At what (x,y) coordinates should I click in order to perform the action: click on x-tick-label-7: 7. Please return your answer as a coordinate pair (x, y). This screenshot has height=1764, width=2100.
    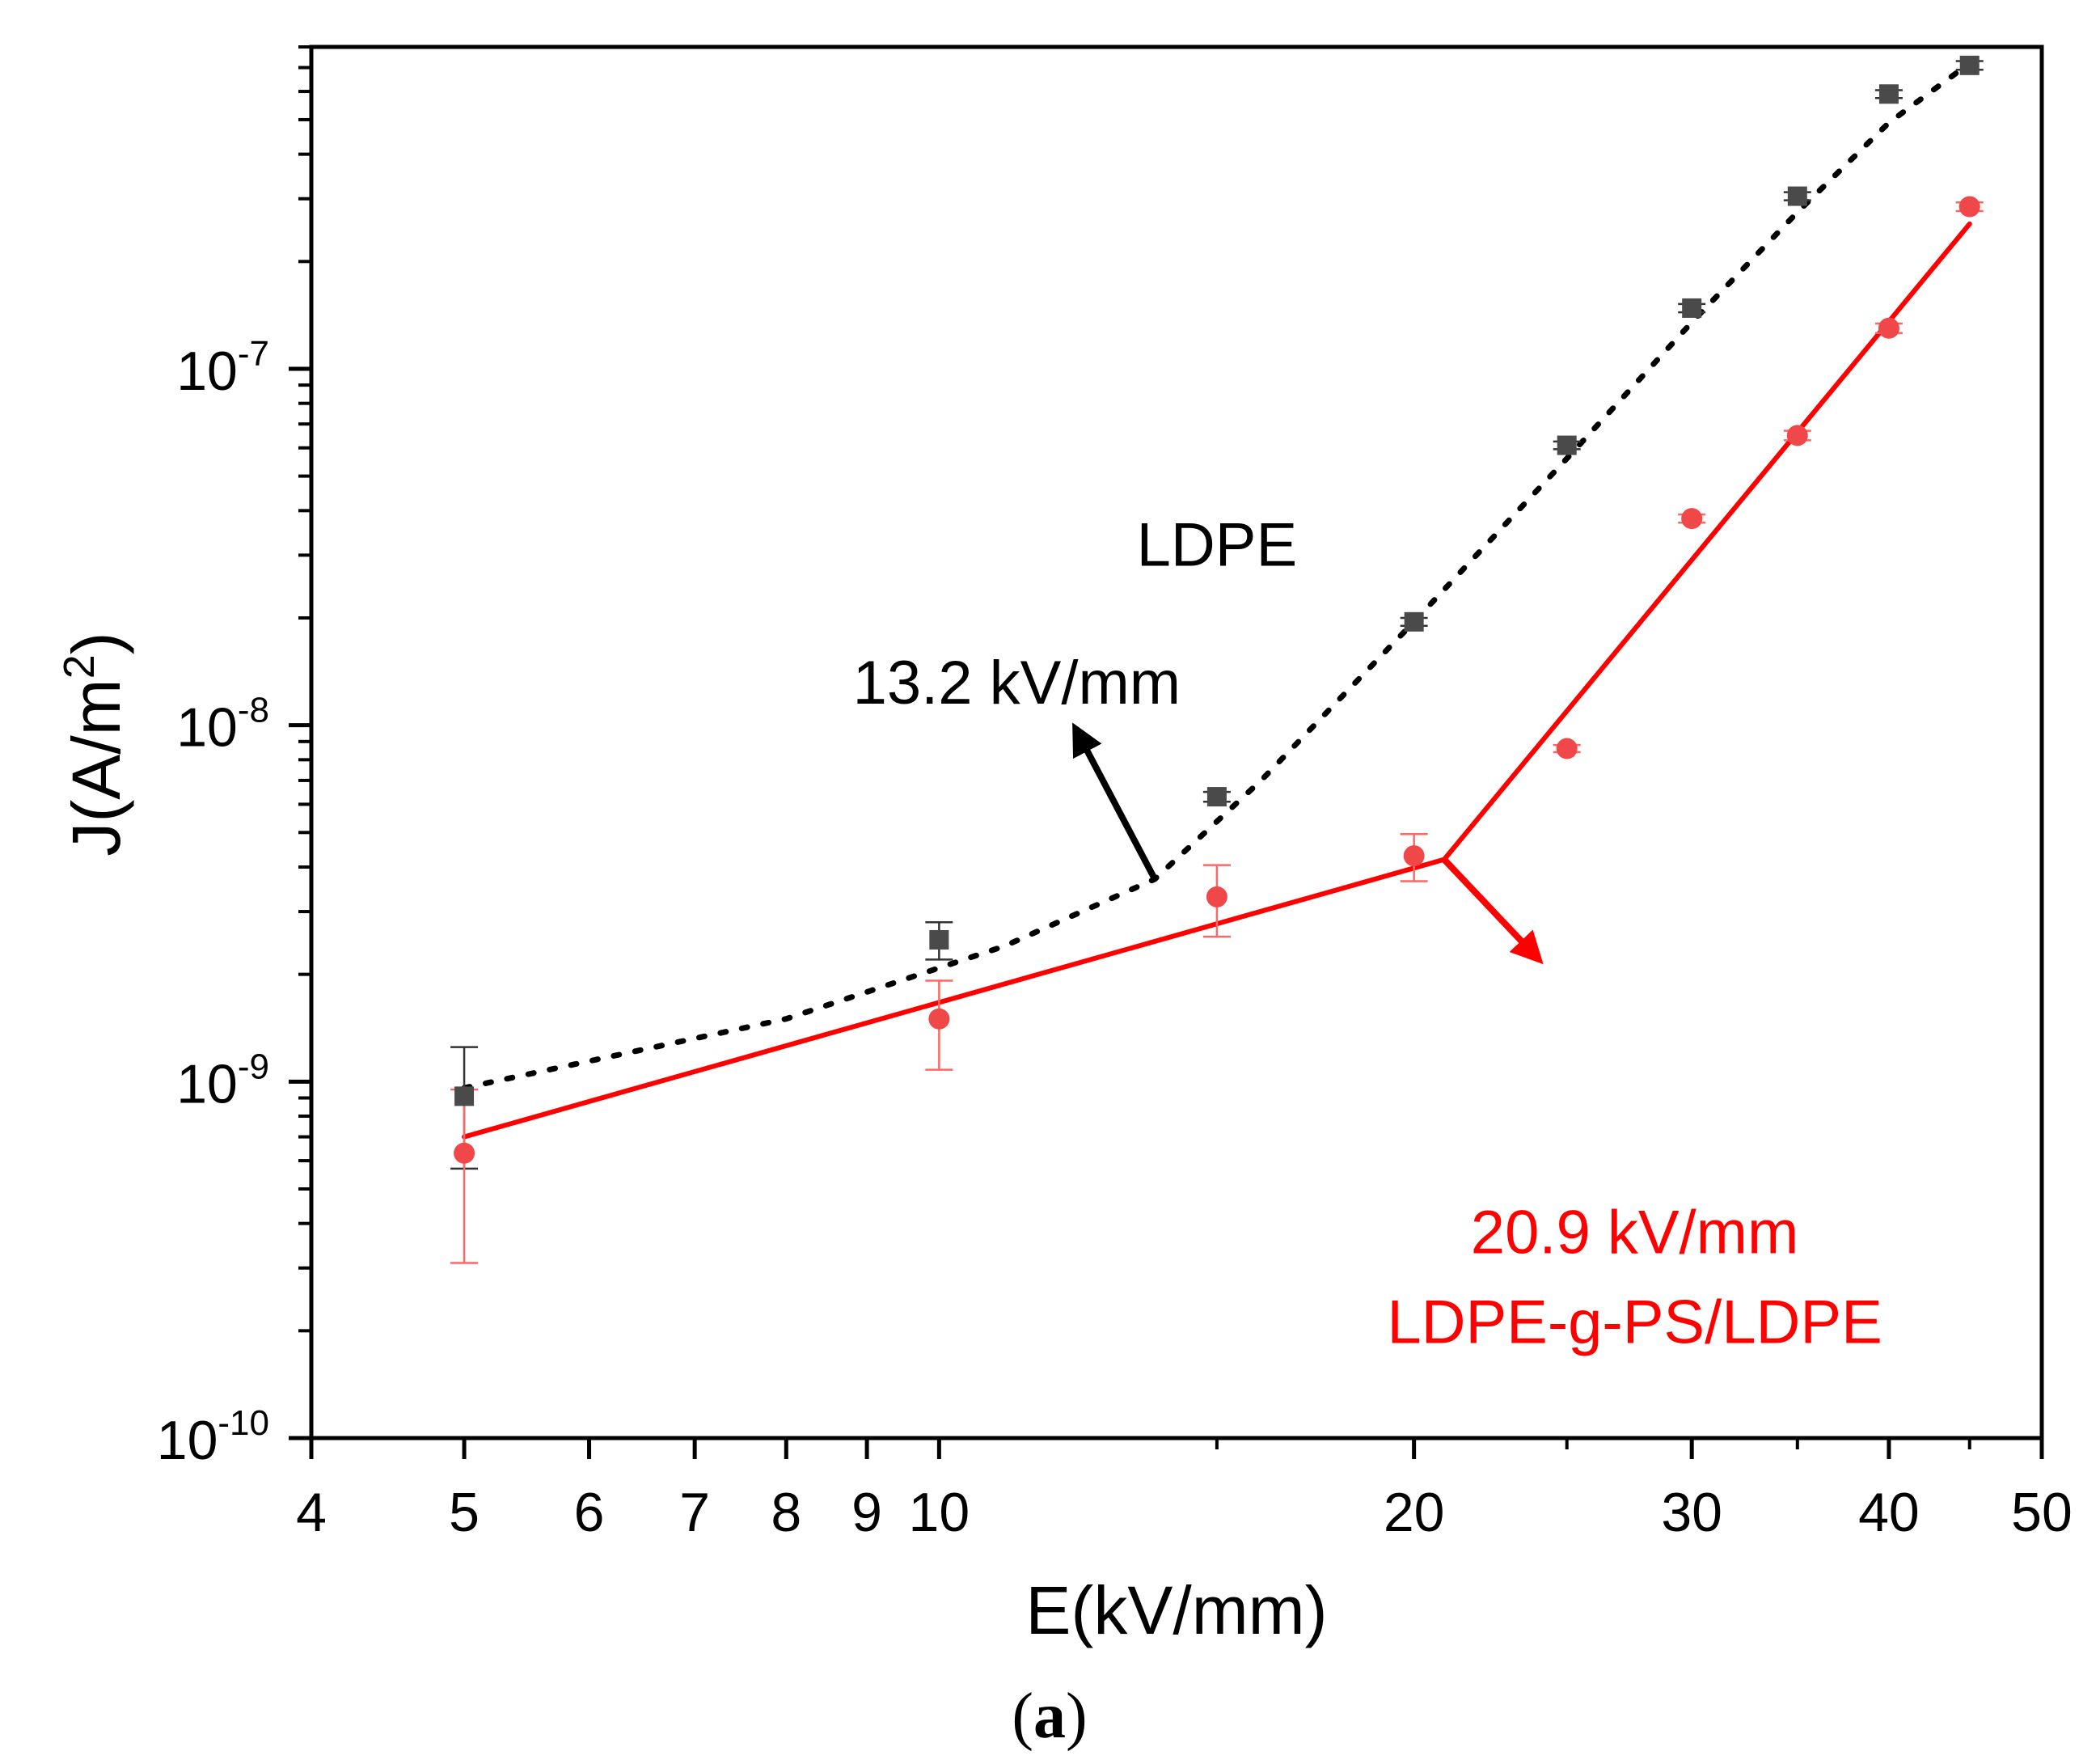
    Looking at the image, I should click on (694, 1512).